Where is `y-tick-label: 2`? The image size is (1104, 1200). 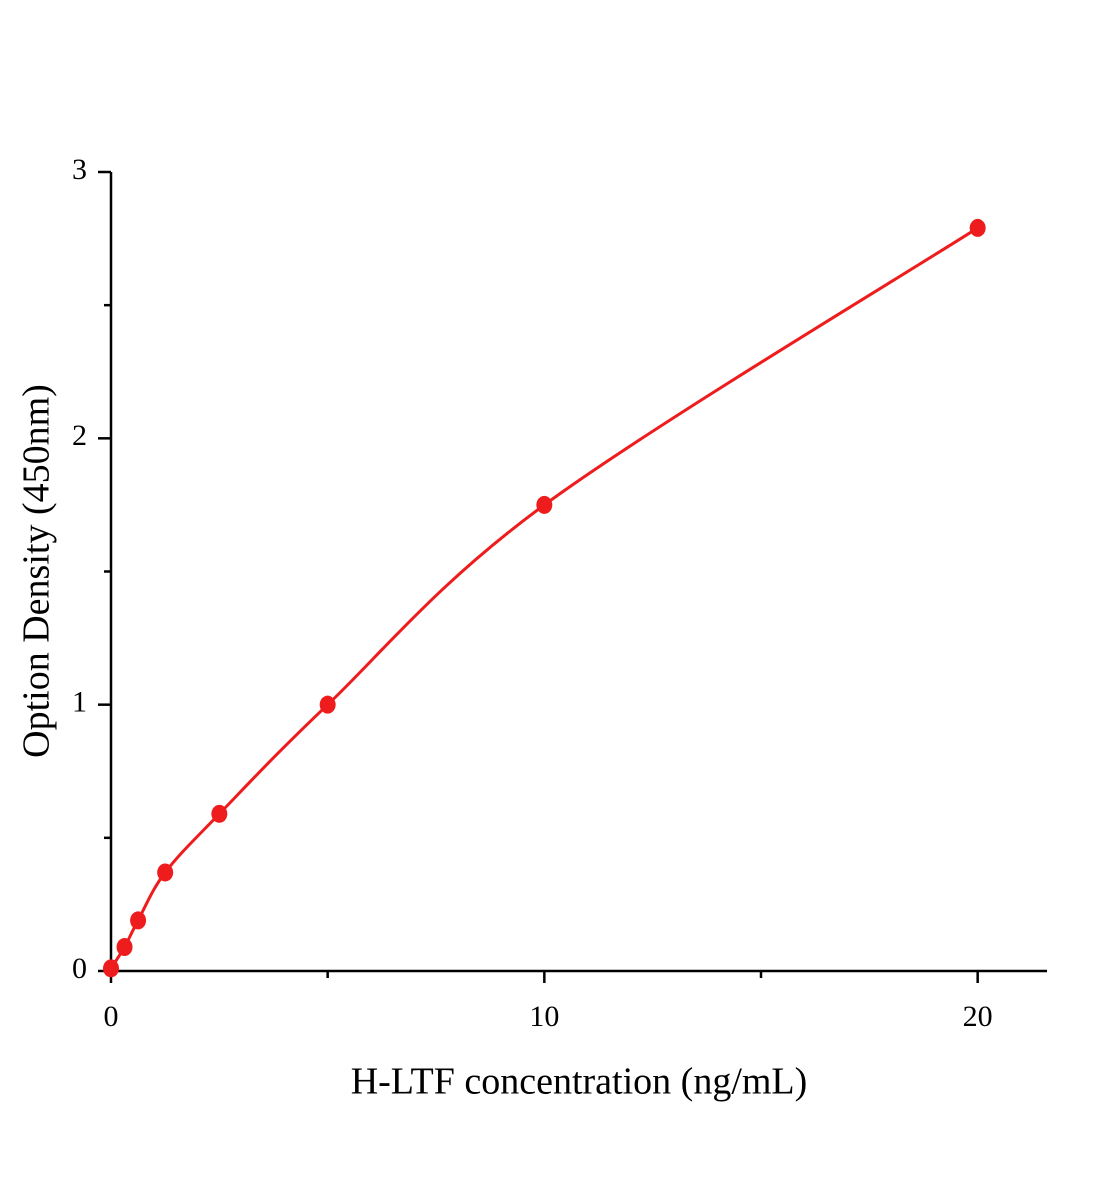 y-tick-label: 2 is located at coordinates (79, 435).